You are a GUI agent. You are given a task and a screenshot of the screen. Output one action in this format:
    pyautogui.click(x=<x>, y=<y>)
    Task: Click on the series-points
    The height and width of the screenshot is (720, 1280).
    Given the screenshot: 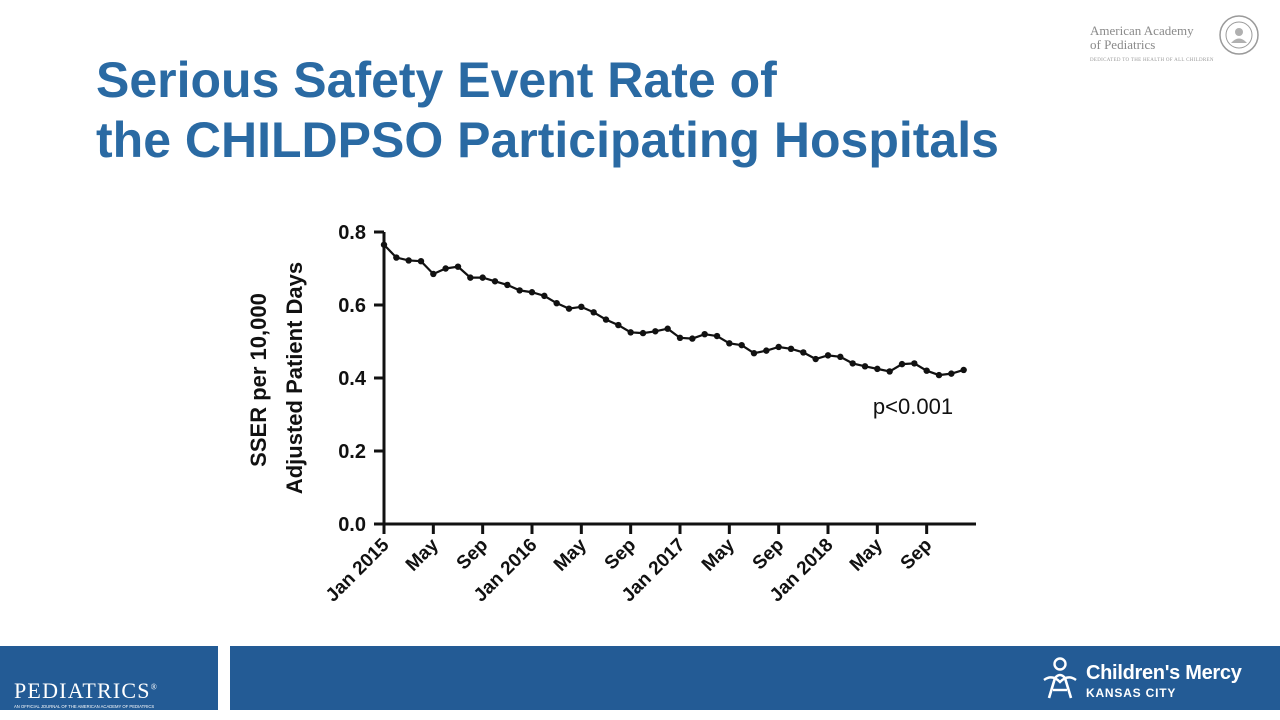 What is the action you would take?
    pyautogui.click(x=673, y=310)
    